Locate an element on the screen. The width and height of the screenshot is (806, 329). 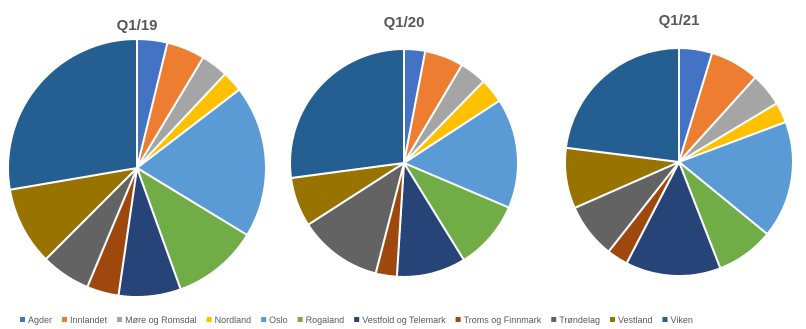
pie-title: Q1/21 is located at coordinates (679, 20).